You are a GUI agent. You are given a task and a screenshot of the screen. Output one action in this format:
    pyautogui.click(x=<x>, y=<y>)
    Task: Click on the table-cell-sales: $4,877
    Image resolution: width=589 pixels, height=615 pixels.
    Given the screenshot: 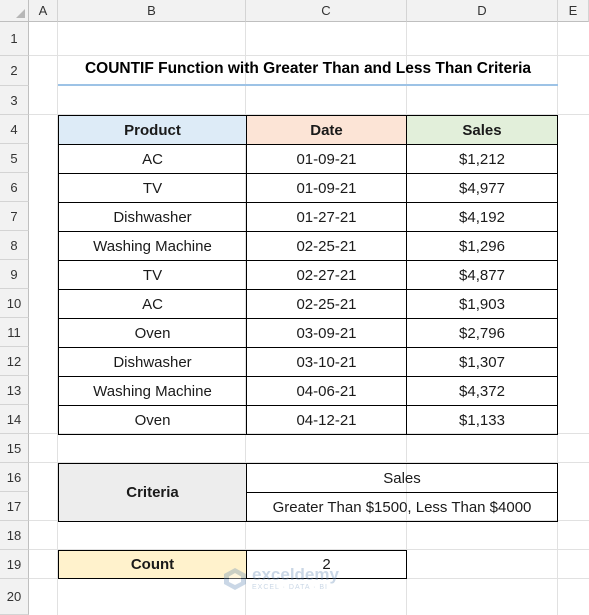 What is the action you would take?
    pyautogui.click(x=482, y=275)
    